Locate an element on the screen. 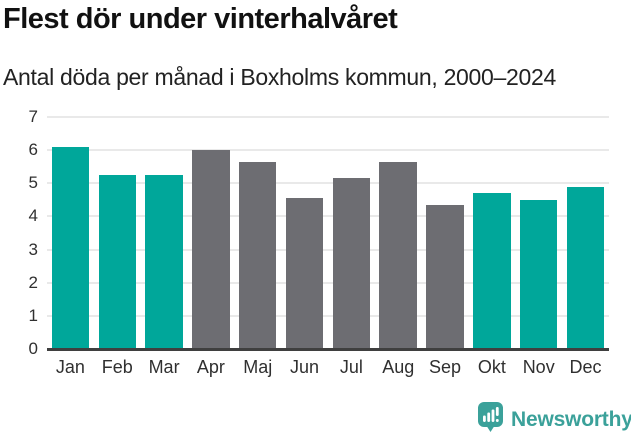  y-axis-label-0: 0 is located at coordinates (33, 348).